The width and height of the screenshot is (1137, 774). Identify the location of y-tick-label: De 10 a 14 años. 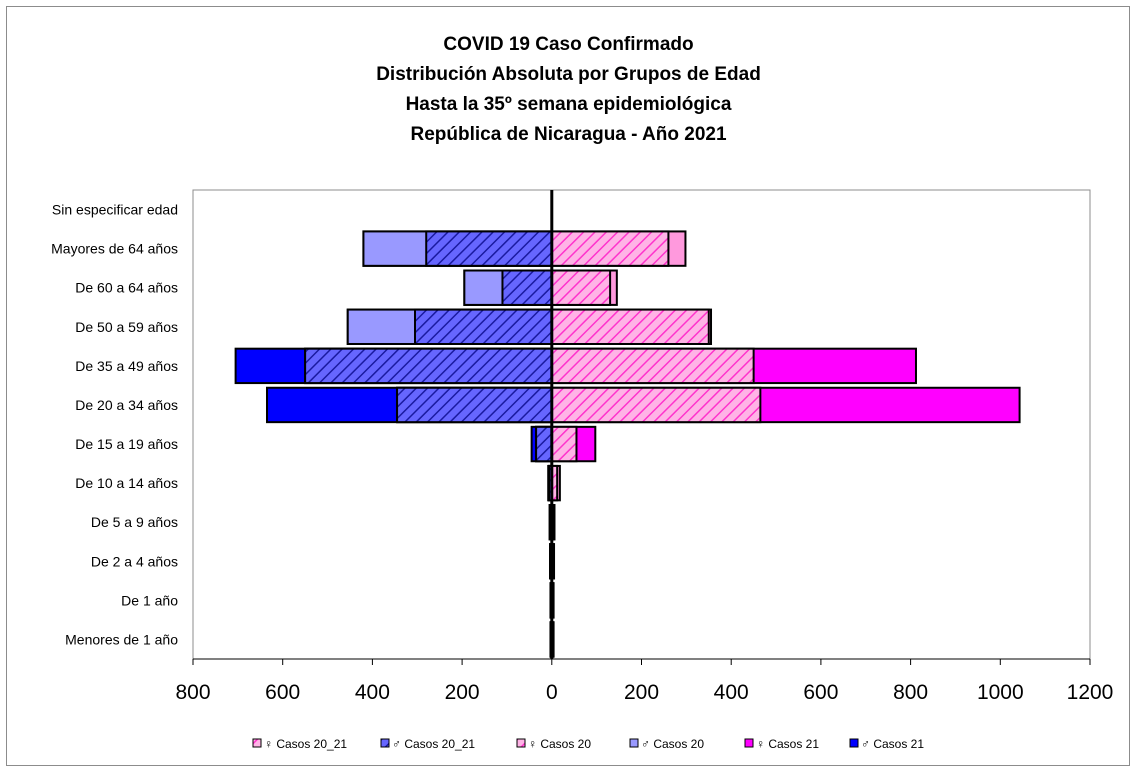
(126, 483).